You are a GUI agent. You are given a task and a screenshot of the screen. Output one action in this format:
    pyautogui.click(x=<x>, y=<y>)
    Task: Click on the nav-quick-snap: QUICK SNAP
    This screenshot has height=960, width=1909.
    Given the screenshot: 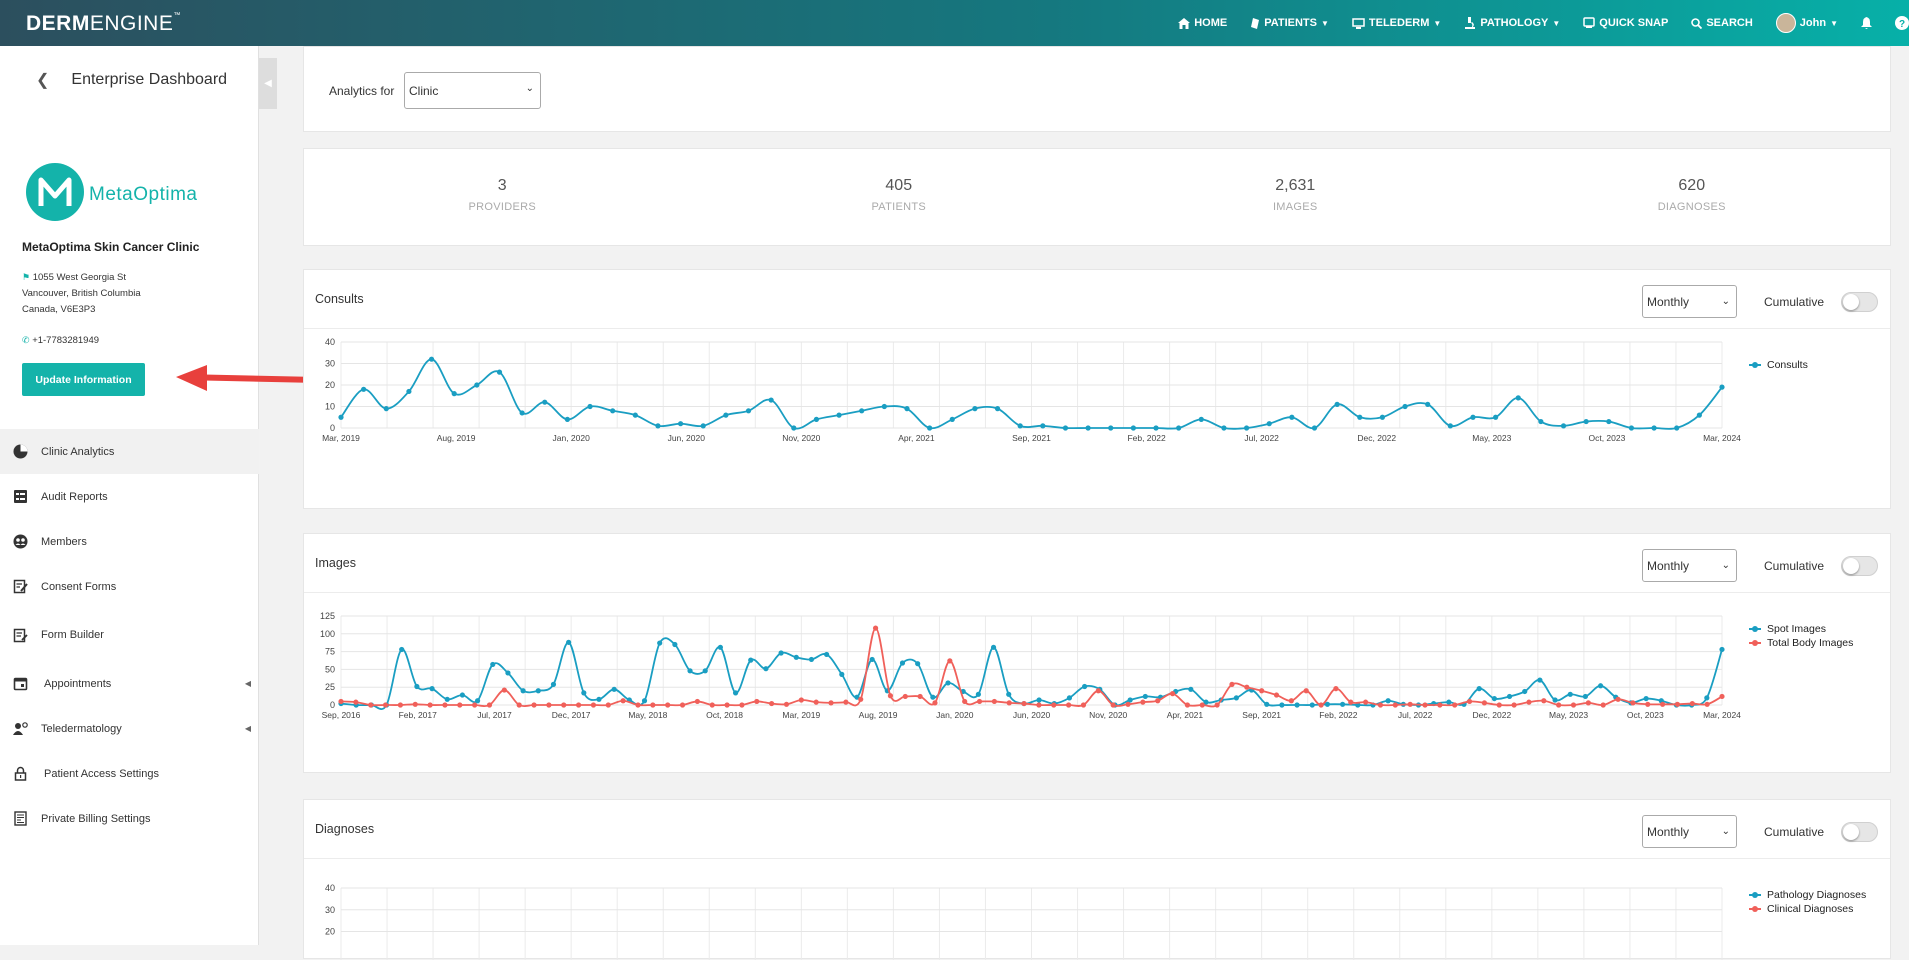 What is the action you would take?
    pyautogui.click(x=1625, y=23)
    